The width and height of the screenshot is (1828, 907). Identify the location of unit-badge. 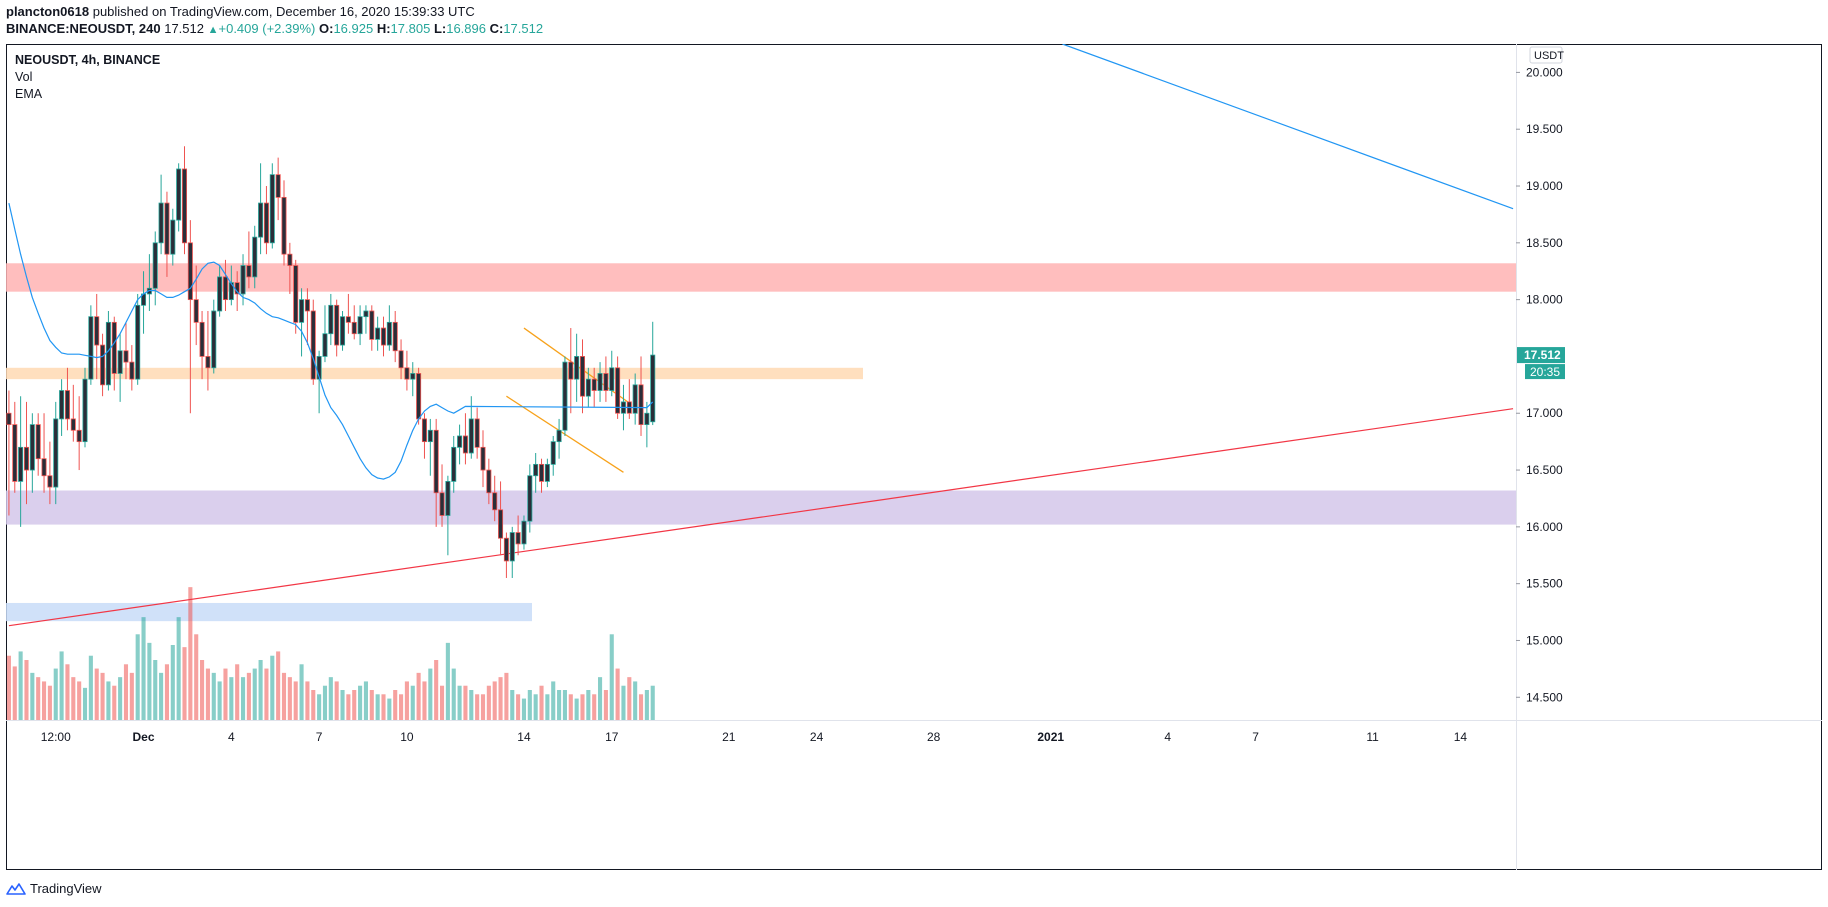
(1546, 55).